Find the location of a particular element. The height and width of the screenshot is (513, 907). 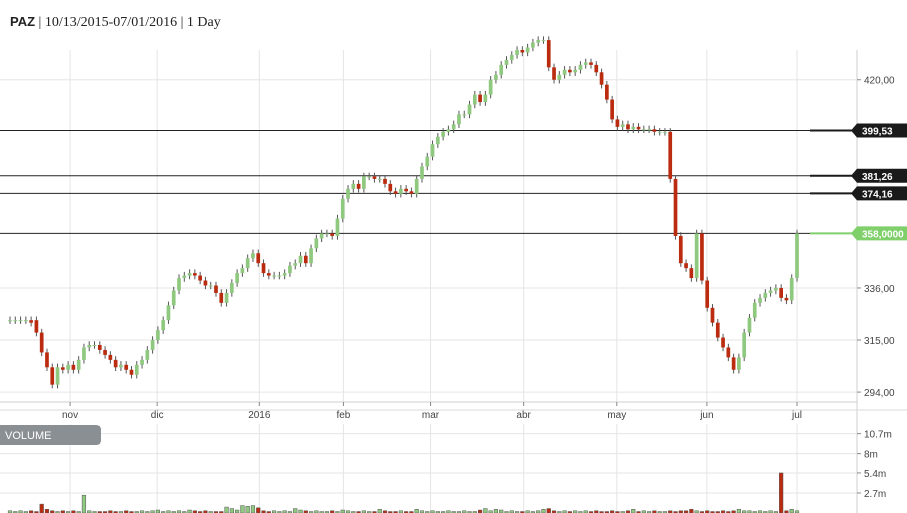

level-badge-label: 381,26 is located at coordinates (877, 177).